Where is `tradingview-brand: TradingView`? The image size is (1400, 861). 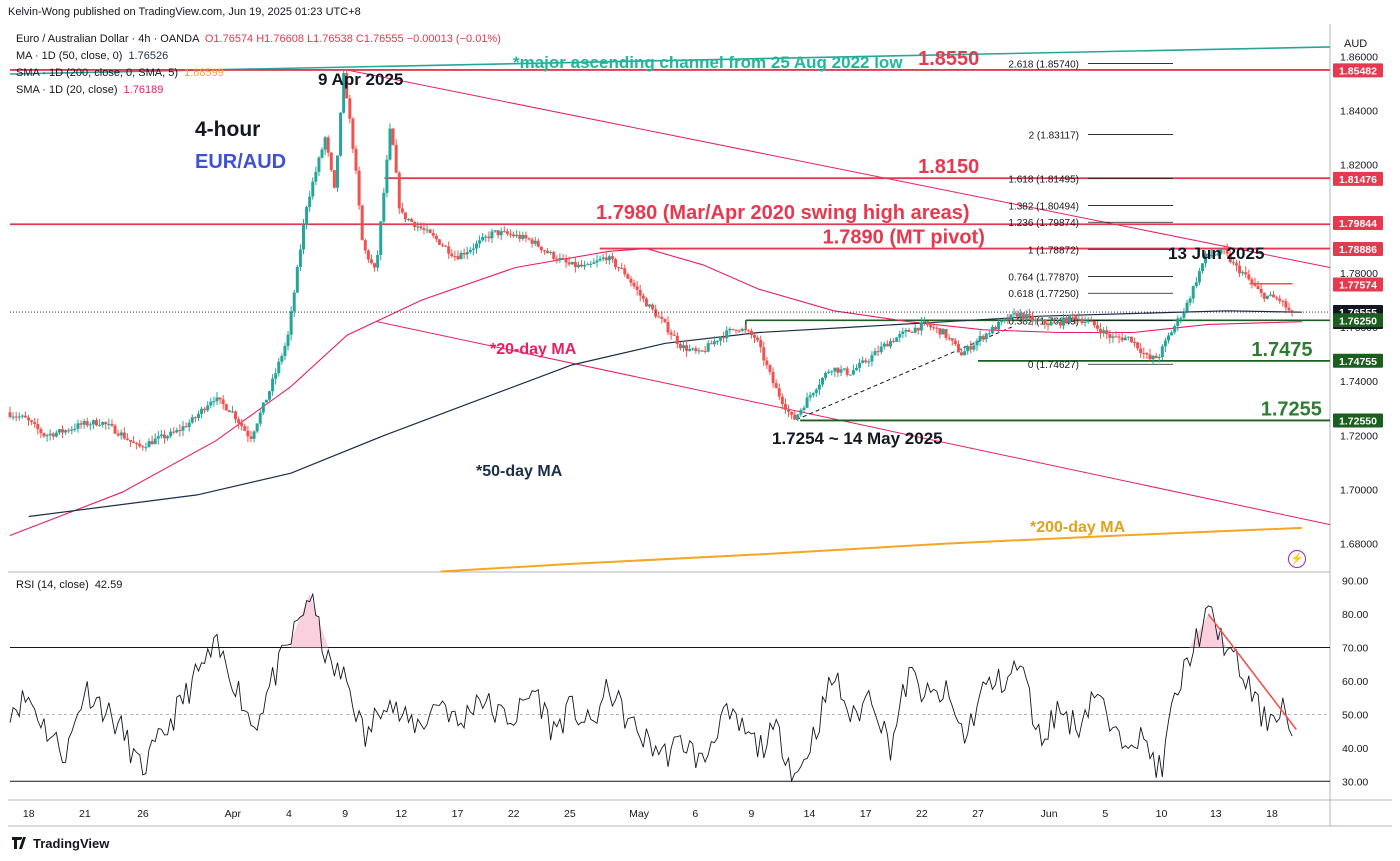
tradingview-brand: TradingView is located at coordinates (71, 843).